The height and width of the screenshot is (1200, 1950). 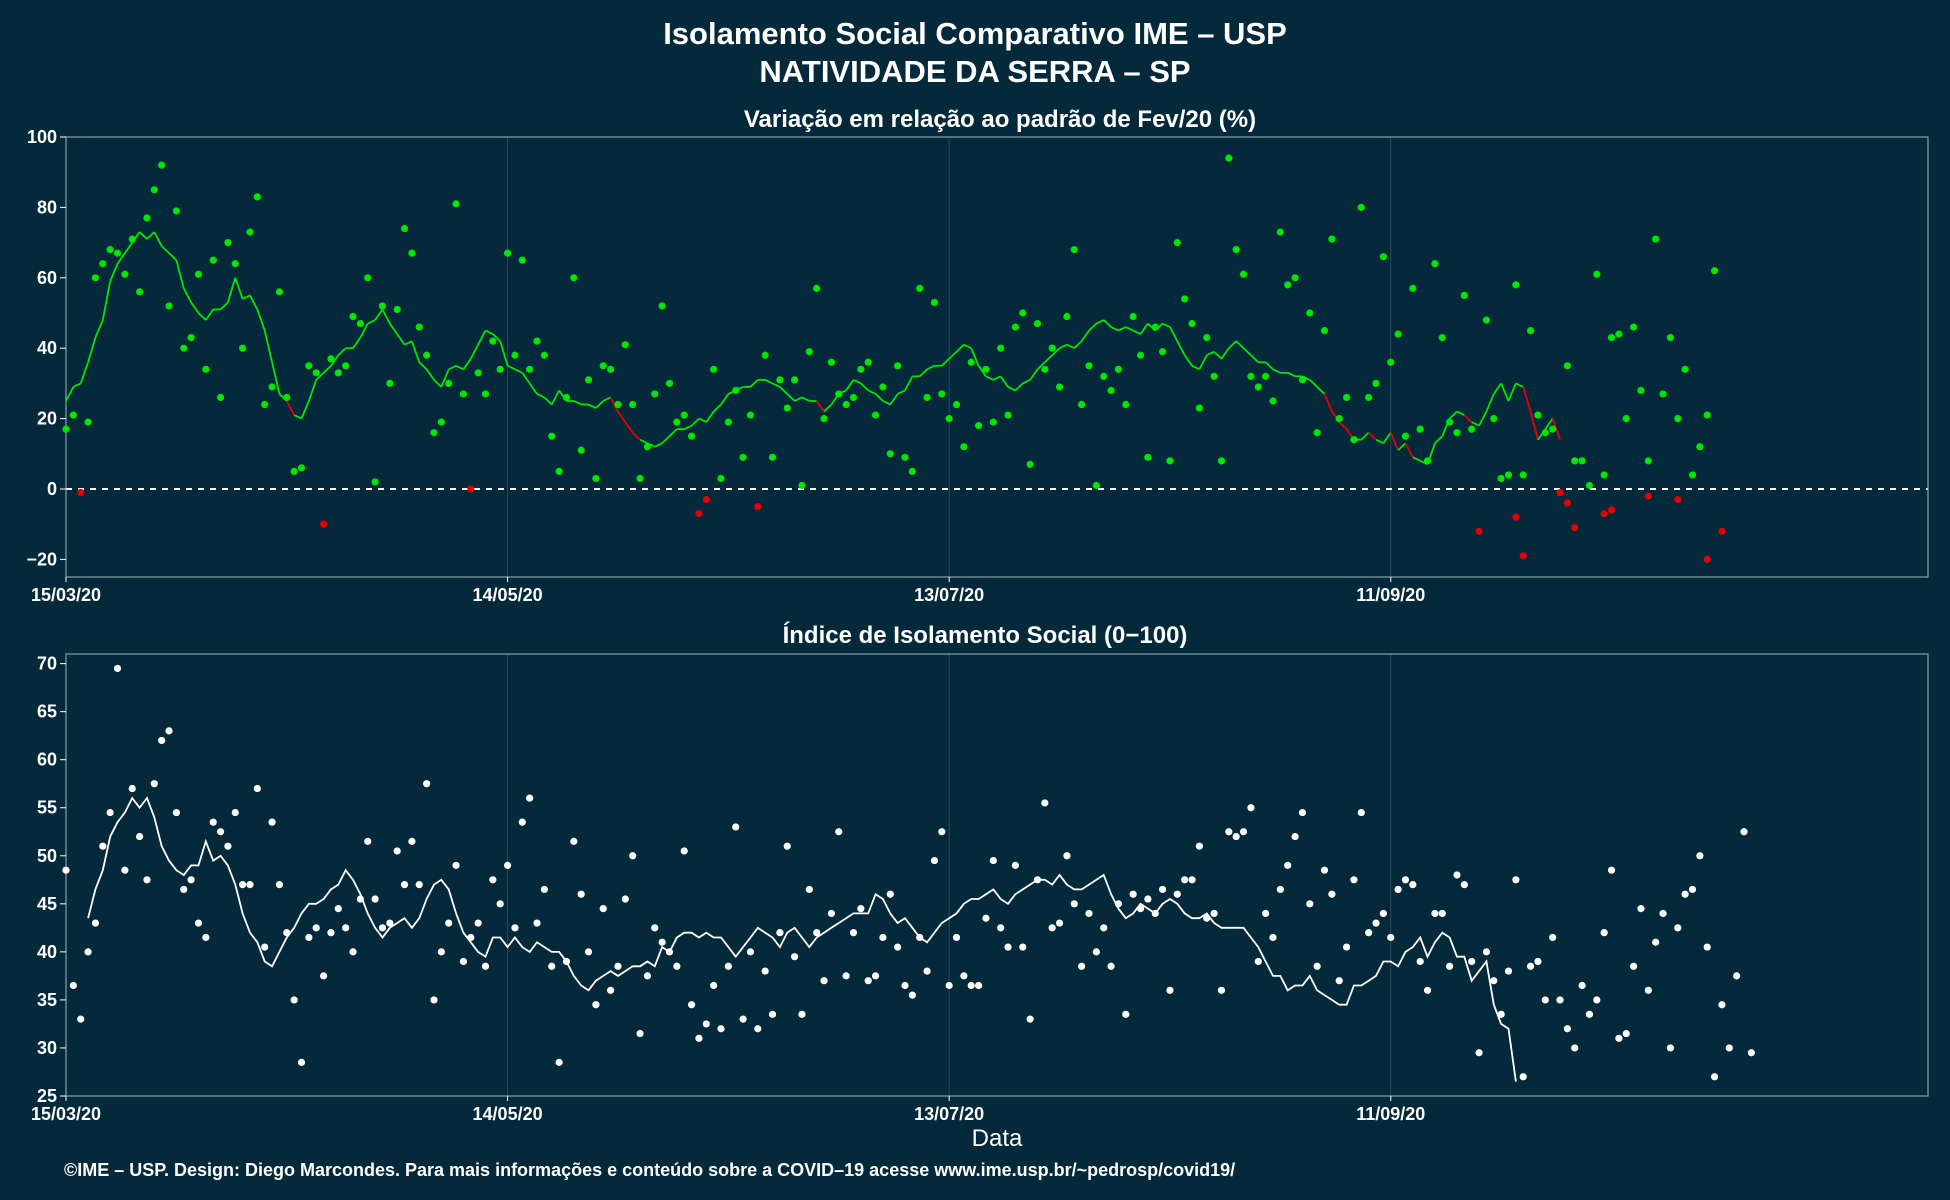 I want to click on x-tick-label: 14/05/20, so click(x=508, y=1114).